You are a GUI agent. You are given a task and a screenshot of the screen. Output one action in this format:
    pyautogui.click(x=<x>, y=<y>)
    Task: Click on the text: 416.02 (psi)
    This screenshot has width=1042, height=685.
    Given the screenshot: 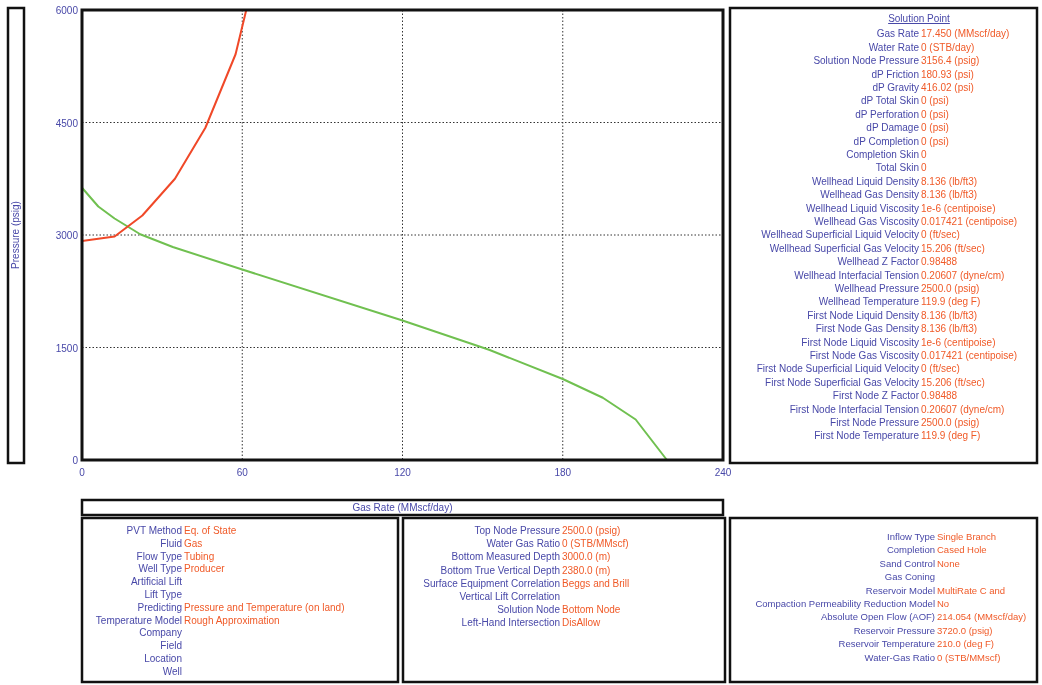 What is the action you would take?
    pyautogui.click(x=947, y=87)
    